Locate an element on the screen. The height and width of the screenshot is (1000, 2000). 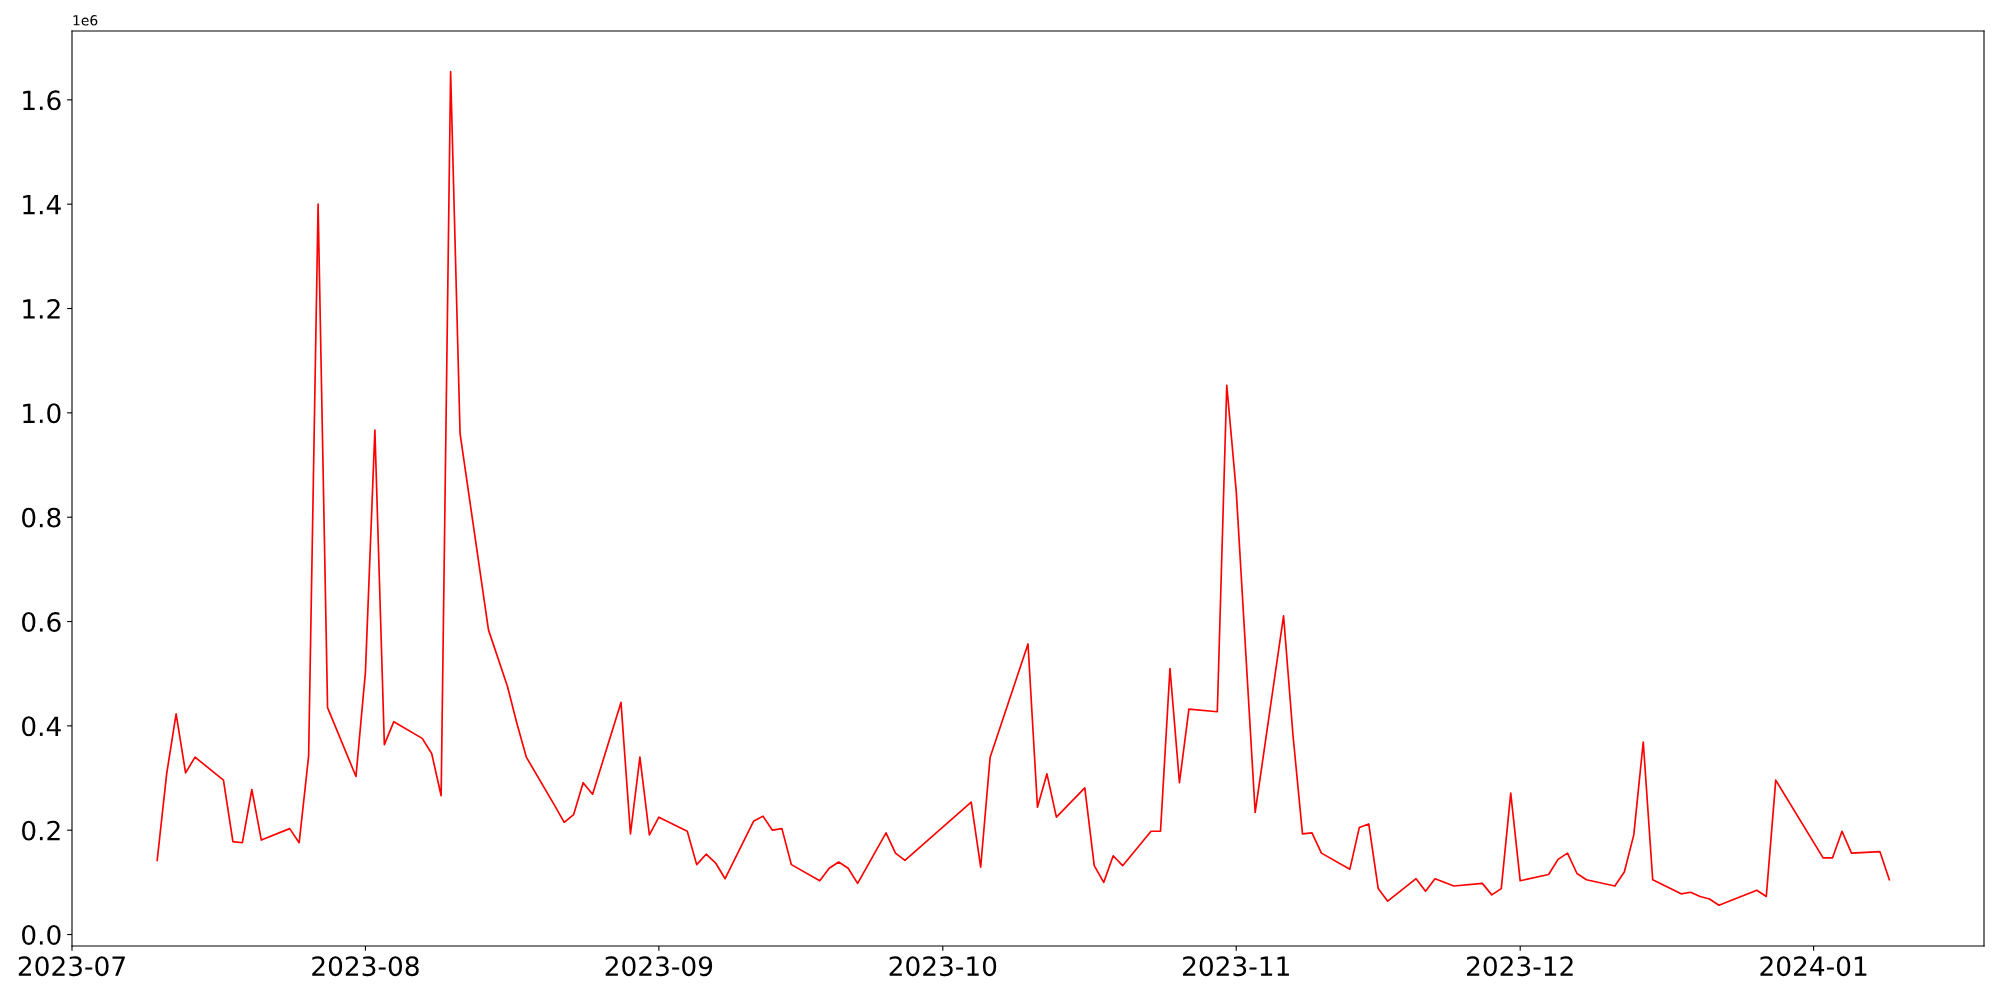
y-tick-label: 1.2 is located at coordinates (41, 308).